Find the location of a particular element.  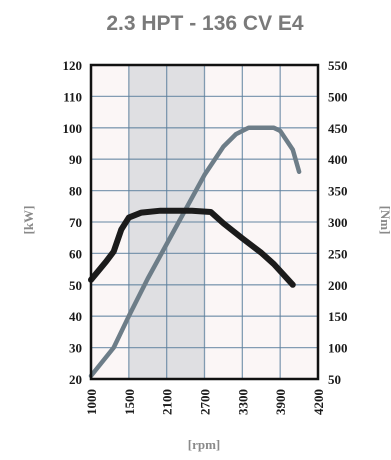

y-right-tick-label: 200 is located at coordinates (338, 285).